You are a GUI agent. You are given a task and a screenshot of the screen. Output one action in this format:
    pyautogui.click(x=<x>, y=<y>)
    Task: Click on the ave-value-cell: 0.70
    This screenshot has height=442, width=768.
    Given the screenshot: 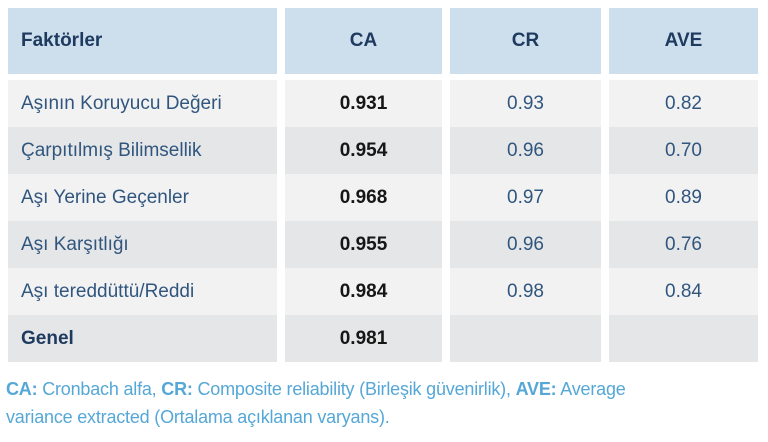 What is the action you would take?
    pyautogui.click(x=683, y=150)
    